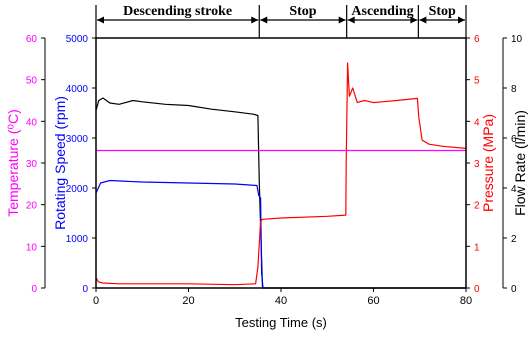 The width and height of the screenshot is (531, 338). I want to click on speed-axis-title: Rotating Speed (rpm), so click(60, 163).